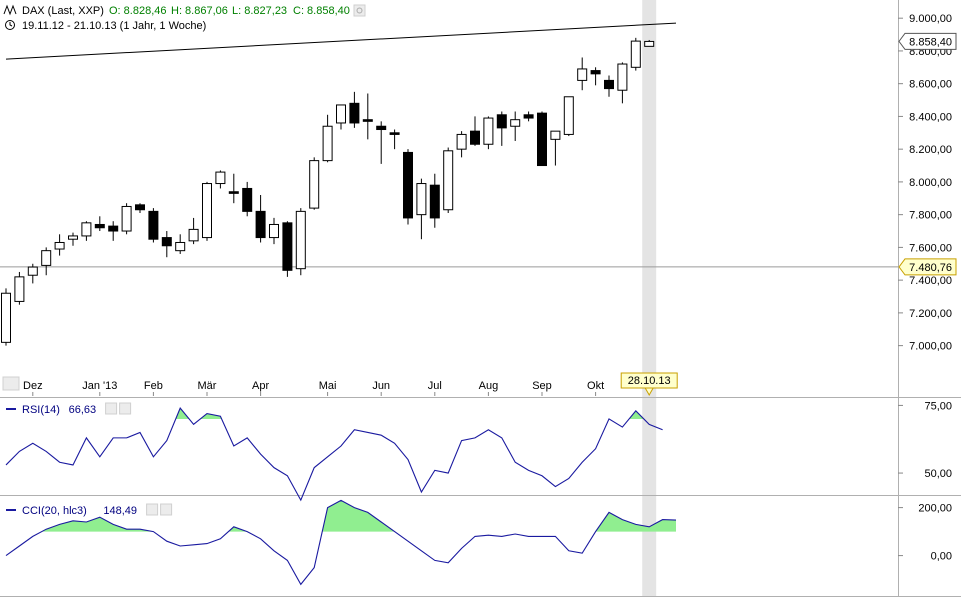 This screenshot has height=612, width=961. I want to click on crosshair-date-pointer, so click(649, 392).